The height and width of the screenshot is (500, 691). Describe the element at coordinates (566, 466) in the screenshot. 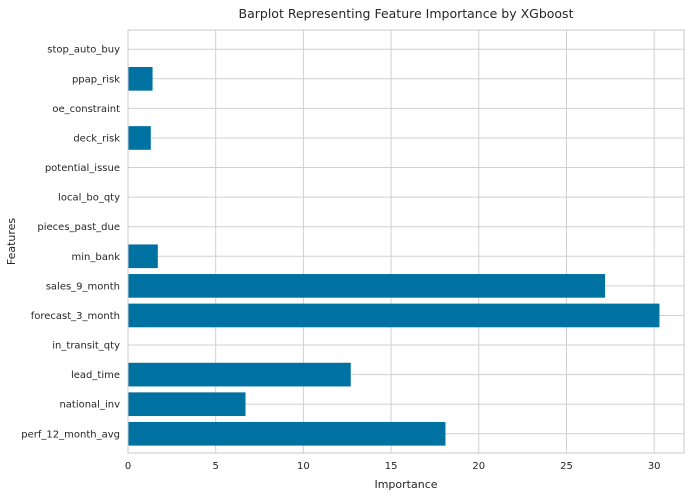

I see `x-tick-label: 25` at that location.